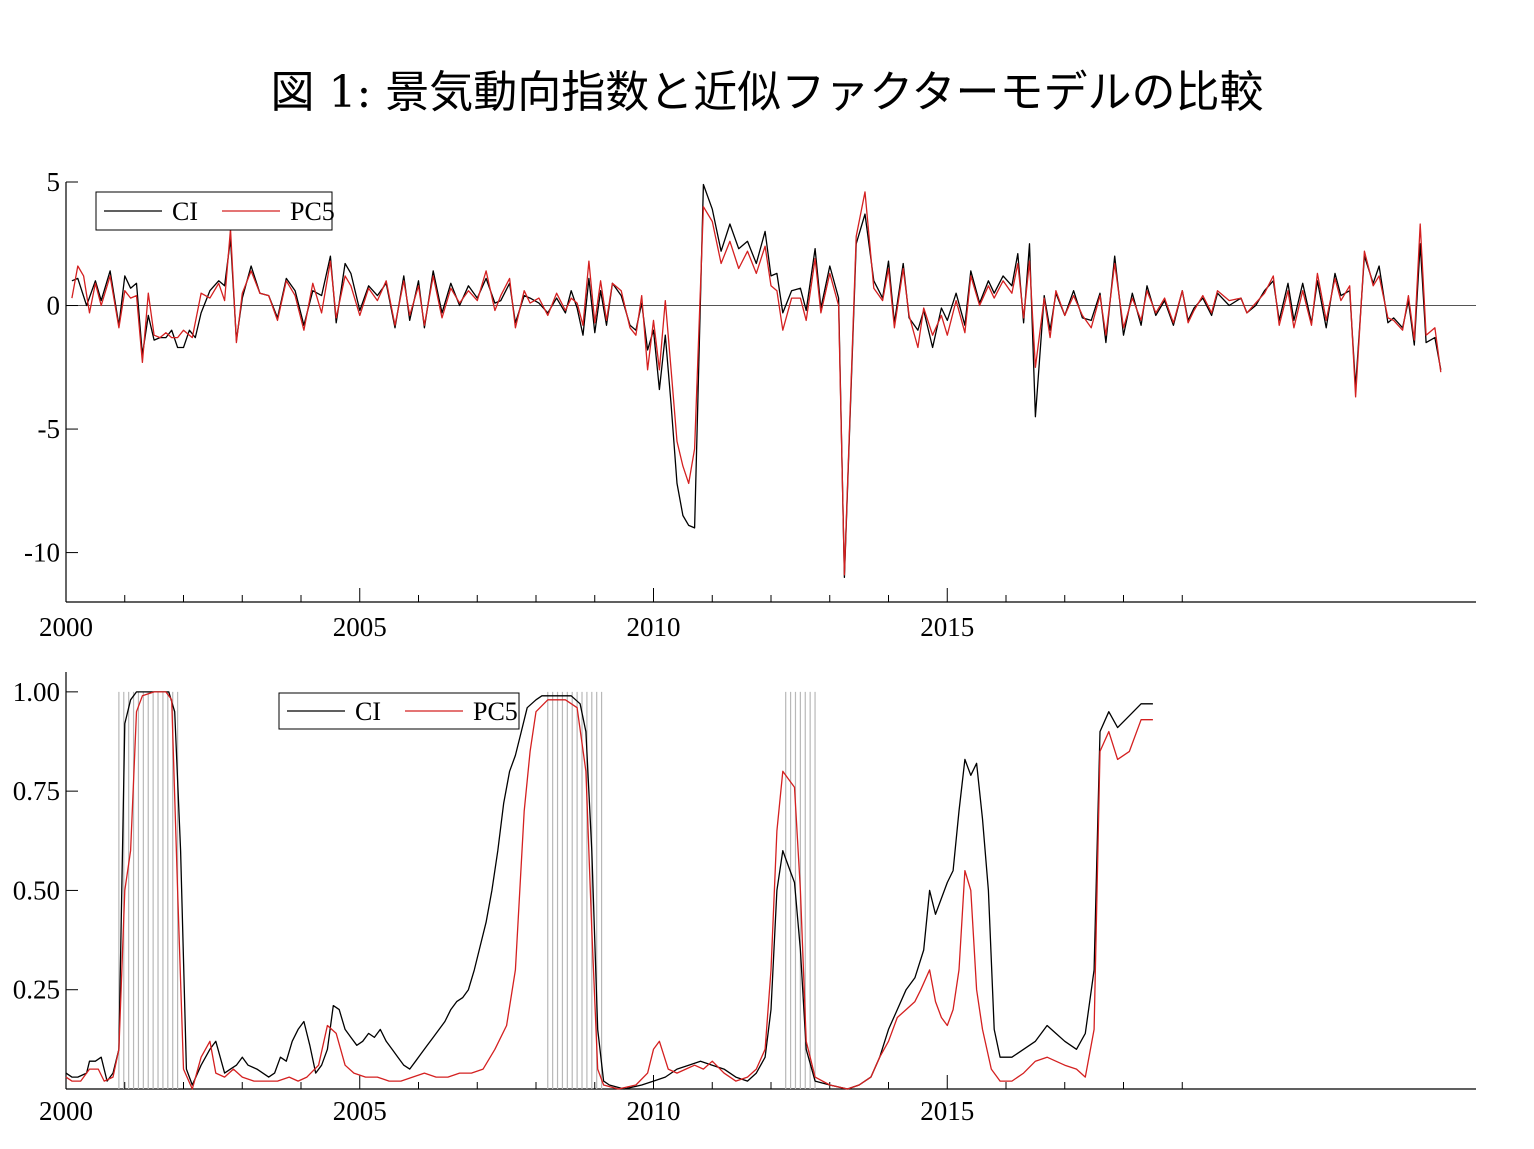  What do you see at coordinates (36, 990) in the screenshot?
I see `y-tick-label: 0.25` at bounding box center [36, 990].